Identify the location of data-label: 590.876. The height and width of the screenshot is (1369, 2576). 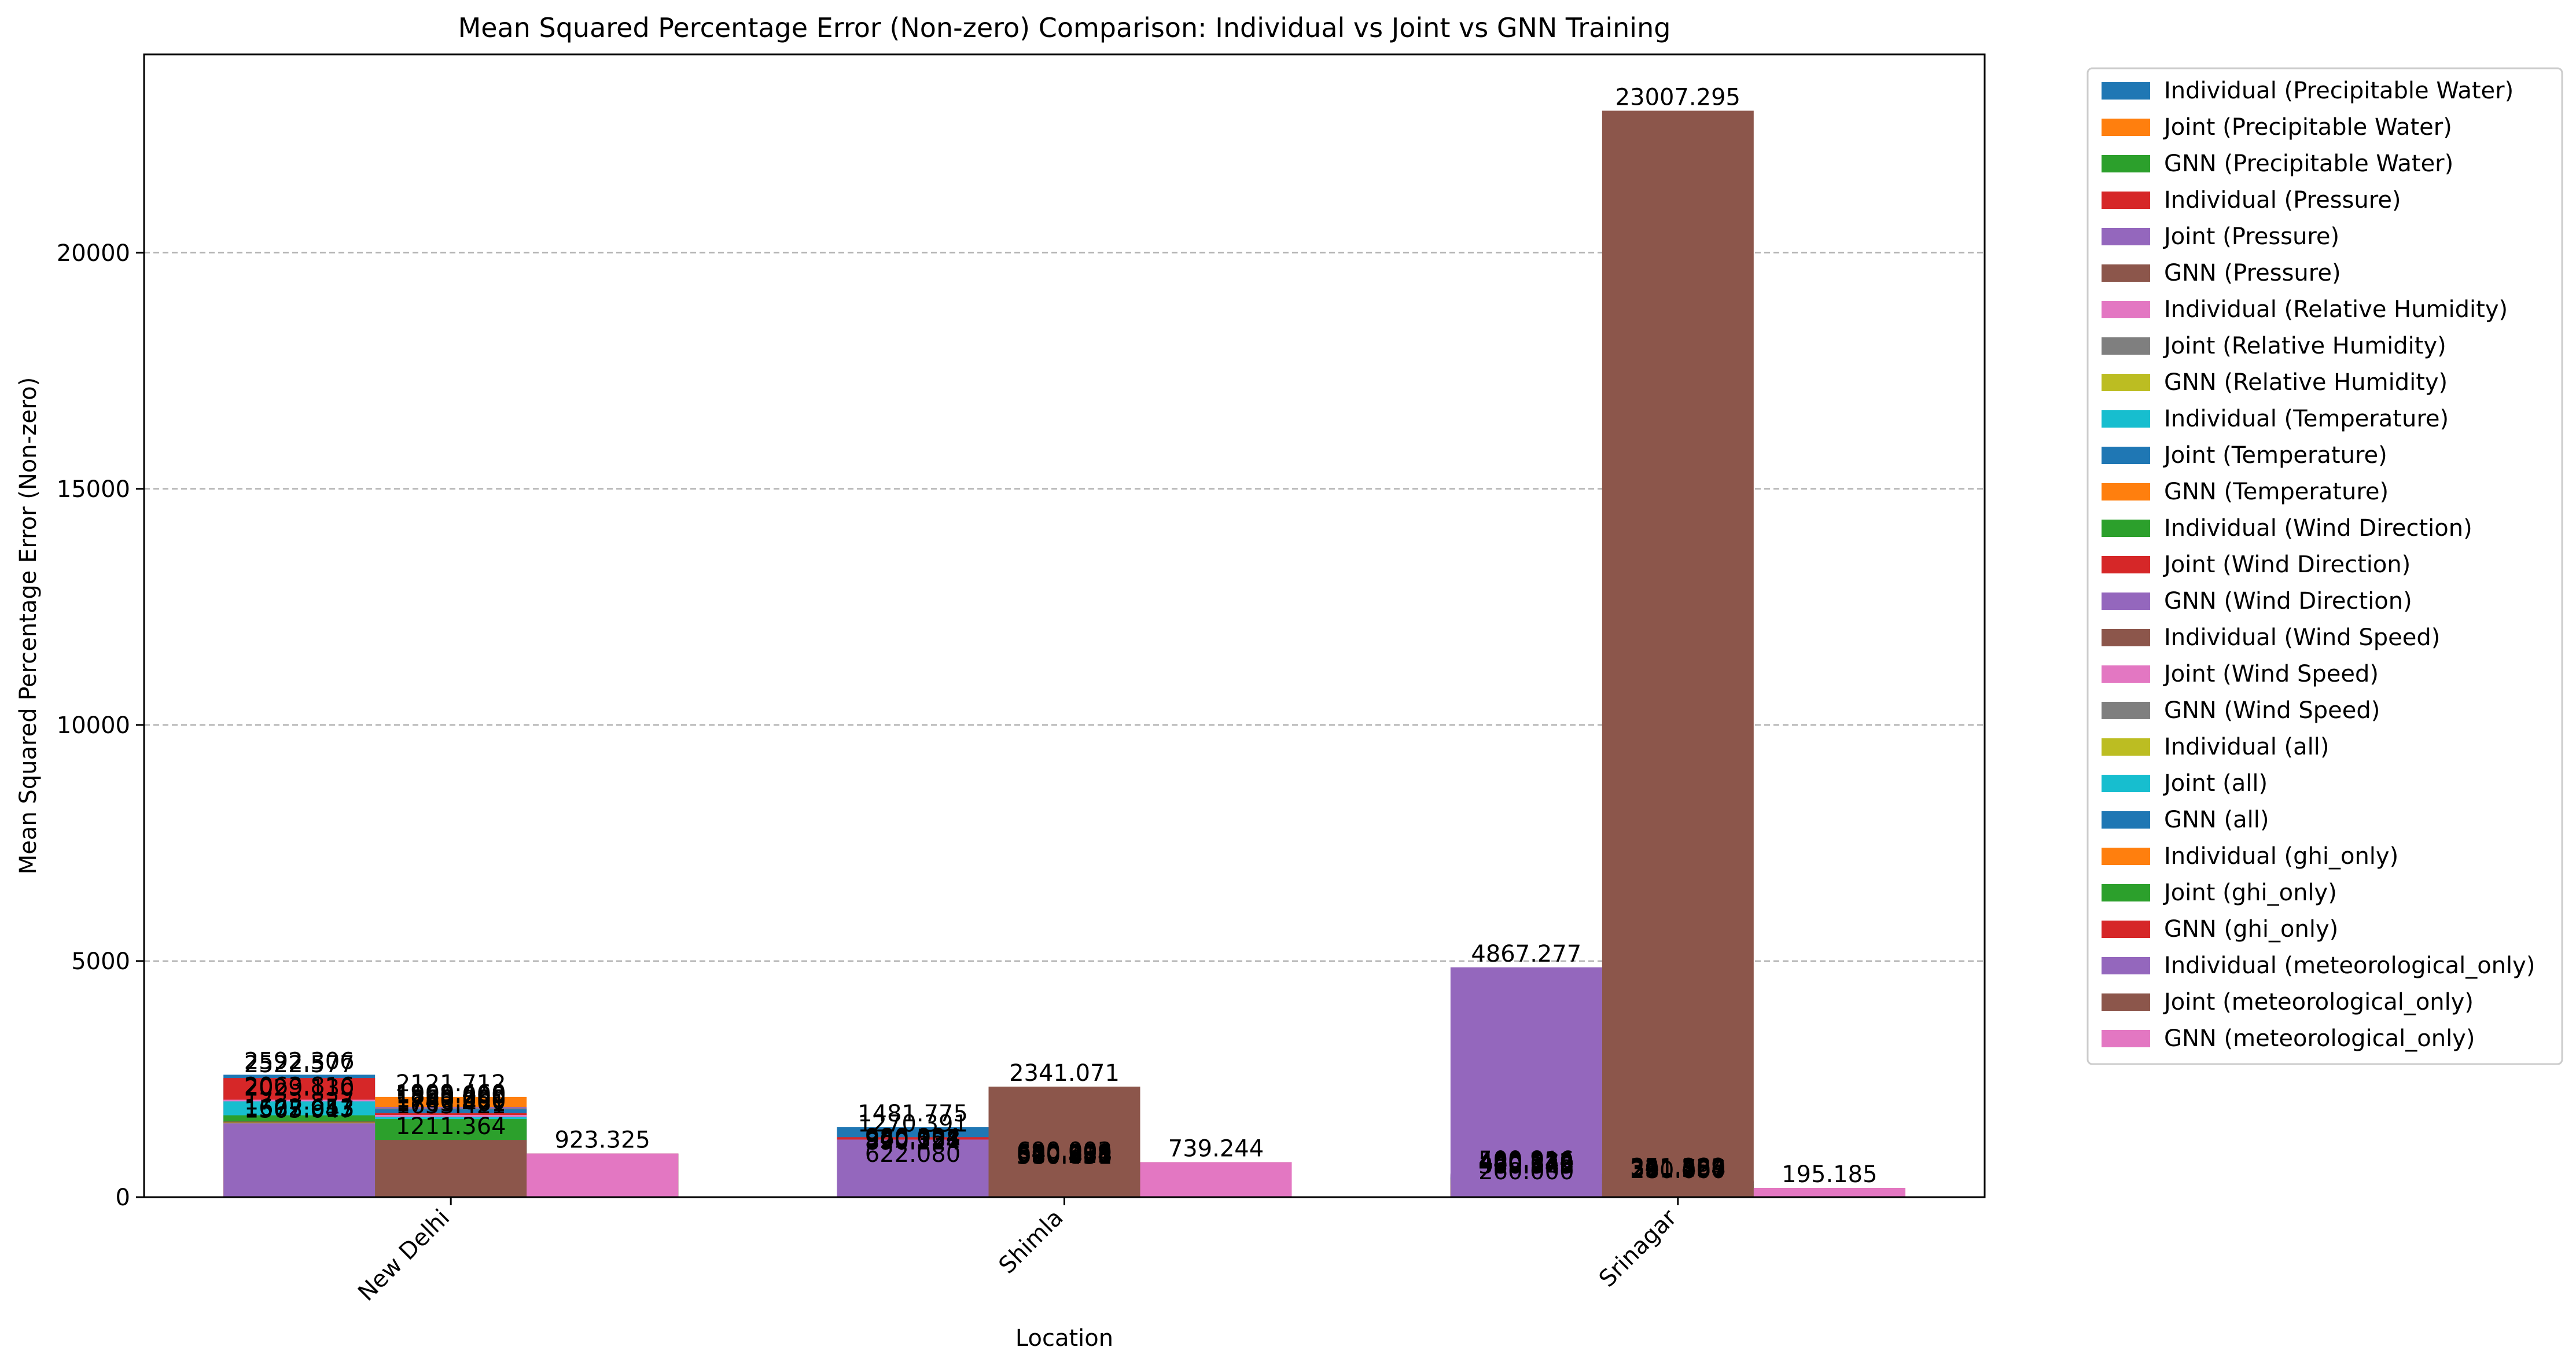
(1064, 1156).